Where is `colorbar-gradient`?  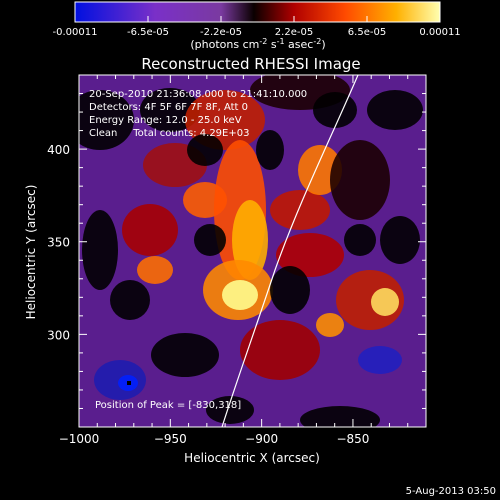 colorbar-gradient is located at coordinates (257, 12).